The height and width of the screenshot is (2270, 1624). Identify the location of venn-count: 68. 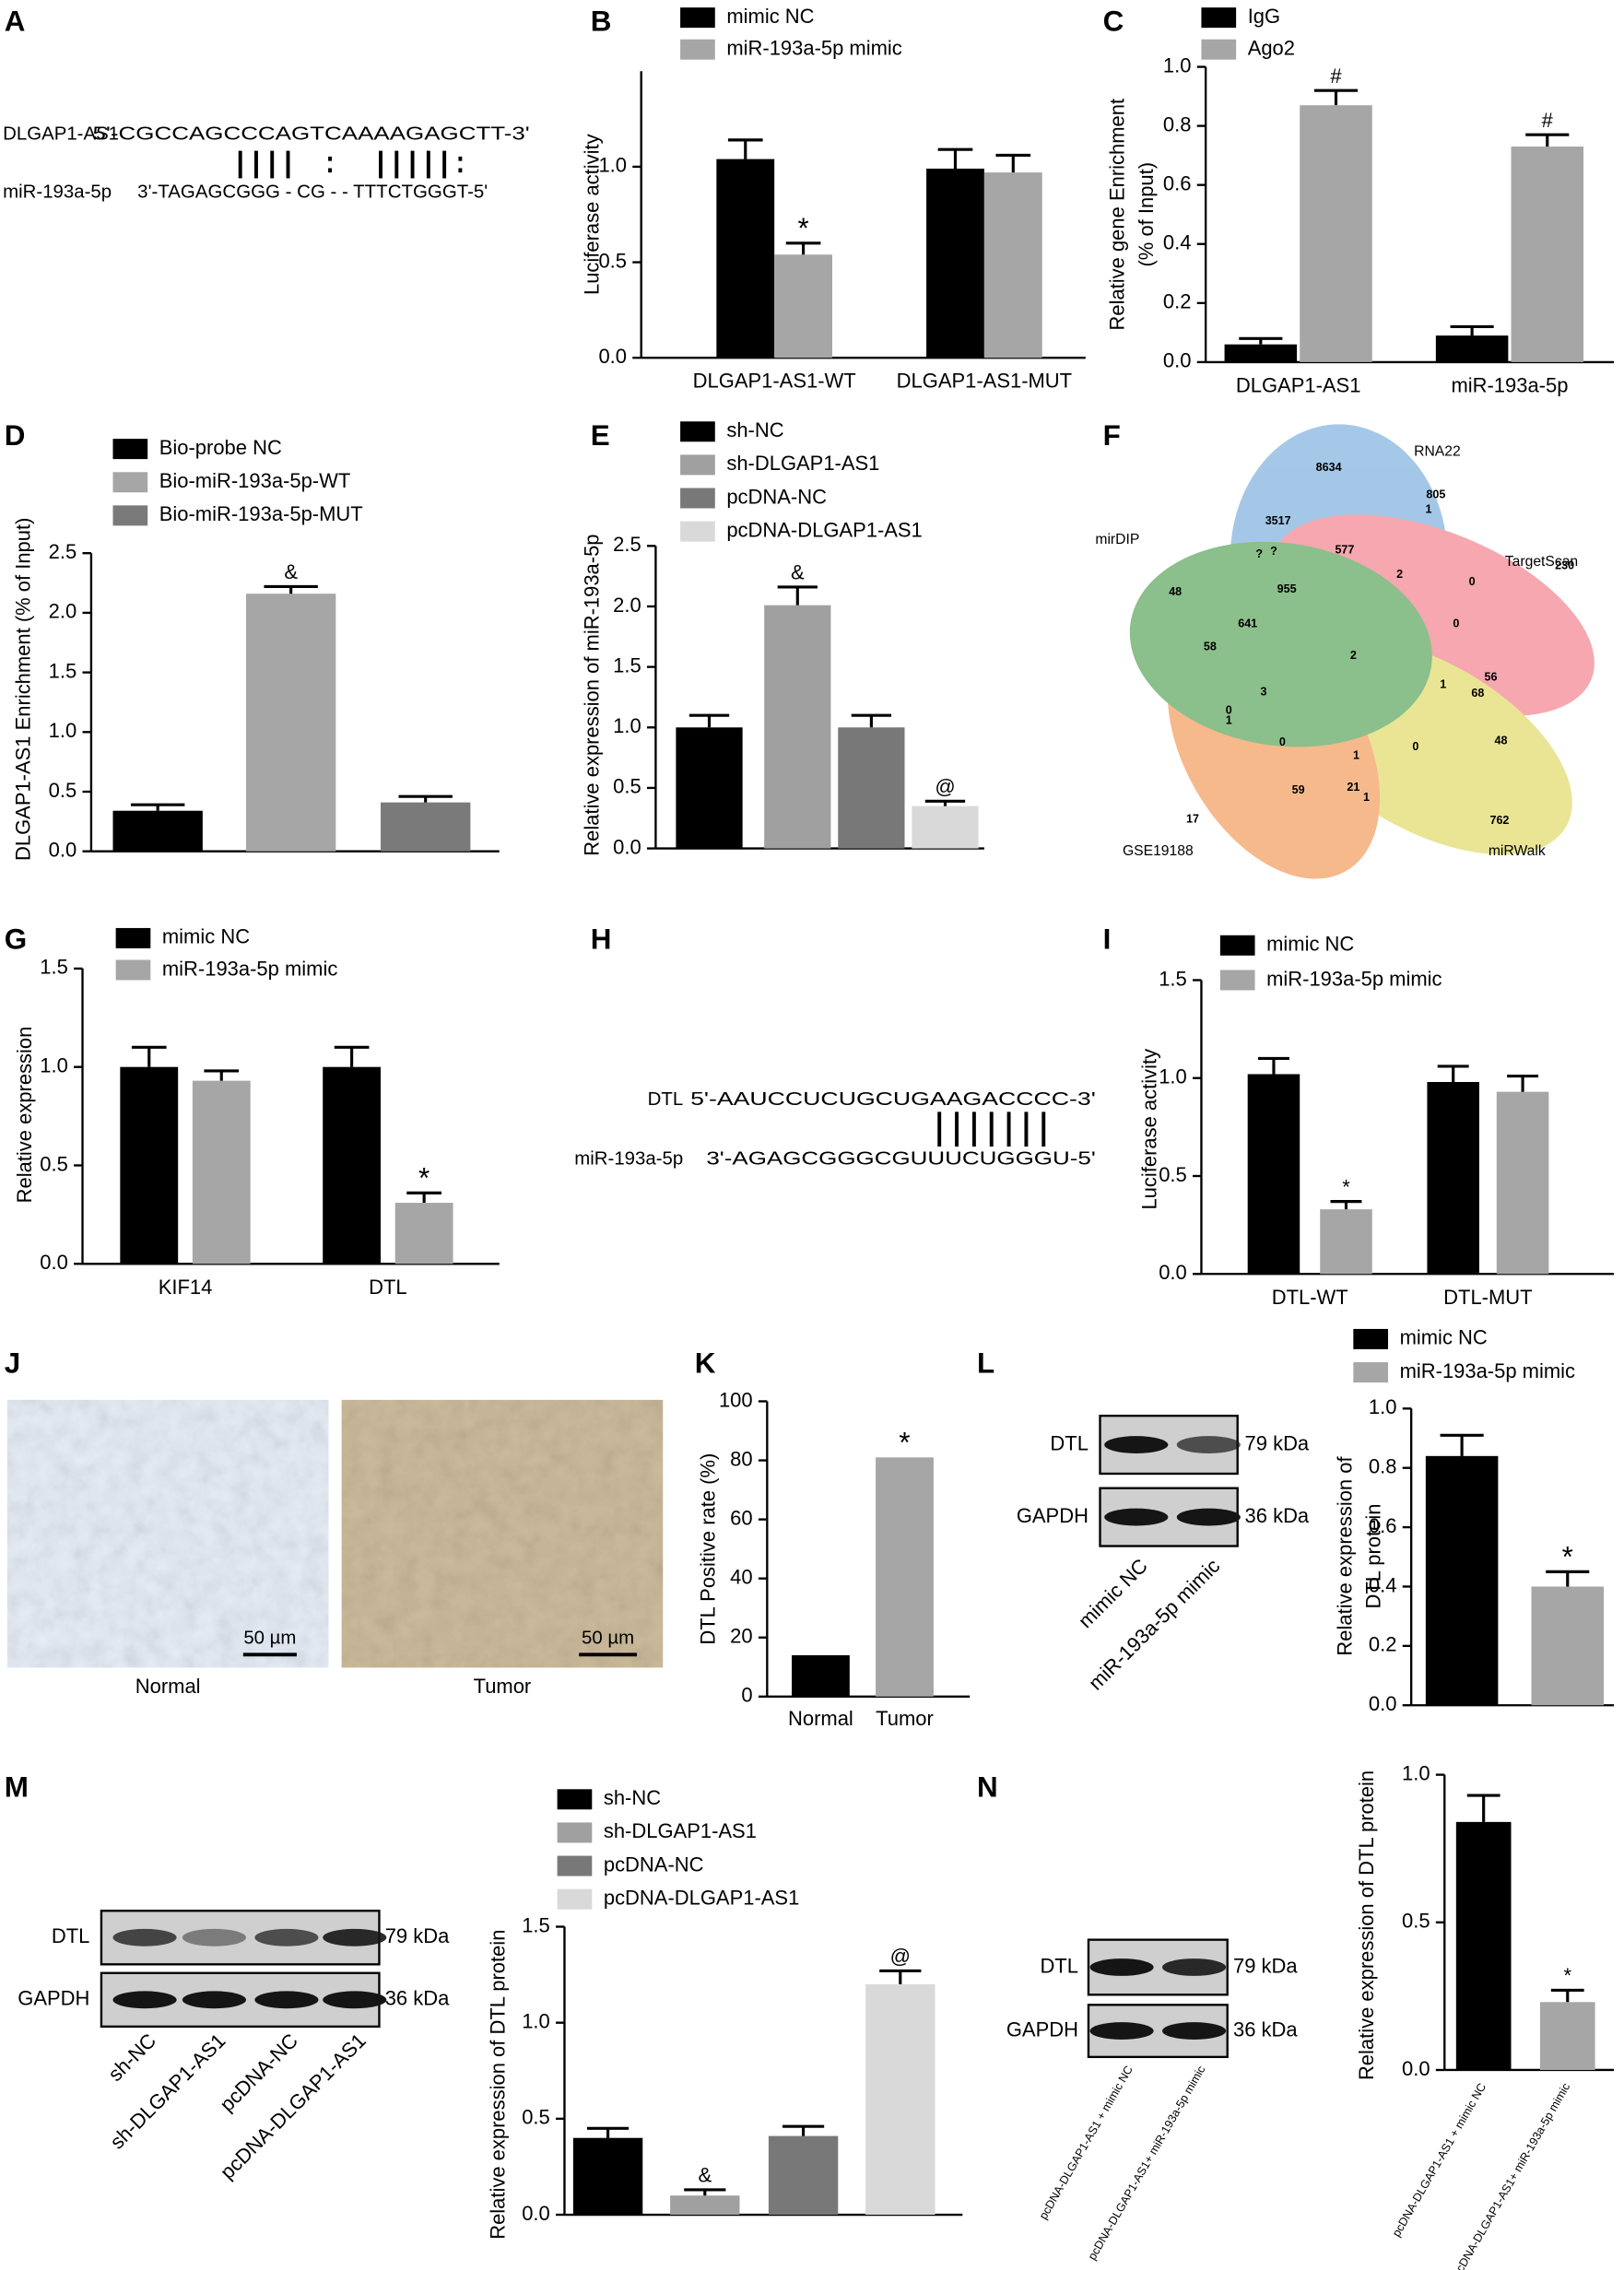
(1477, 694).